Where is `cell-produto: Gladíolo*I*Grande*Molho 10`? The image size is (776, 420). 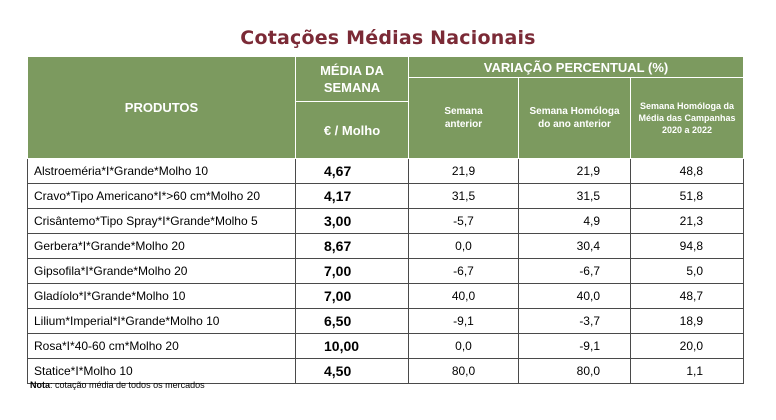 cell-produto: Gladíolo*I*Grande*Molho 10 is located at coordinates (161, 296).